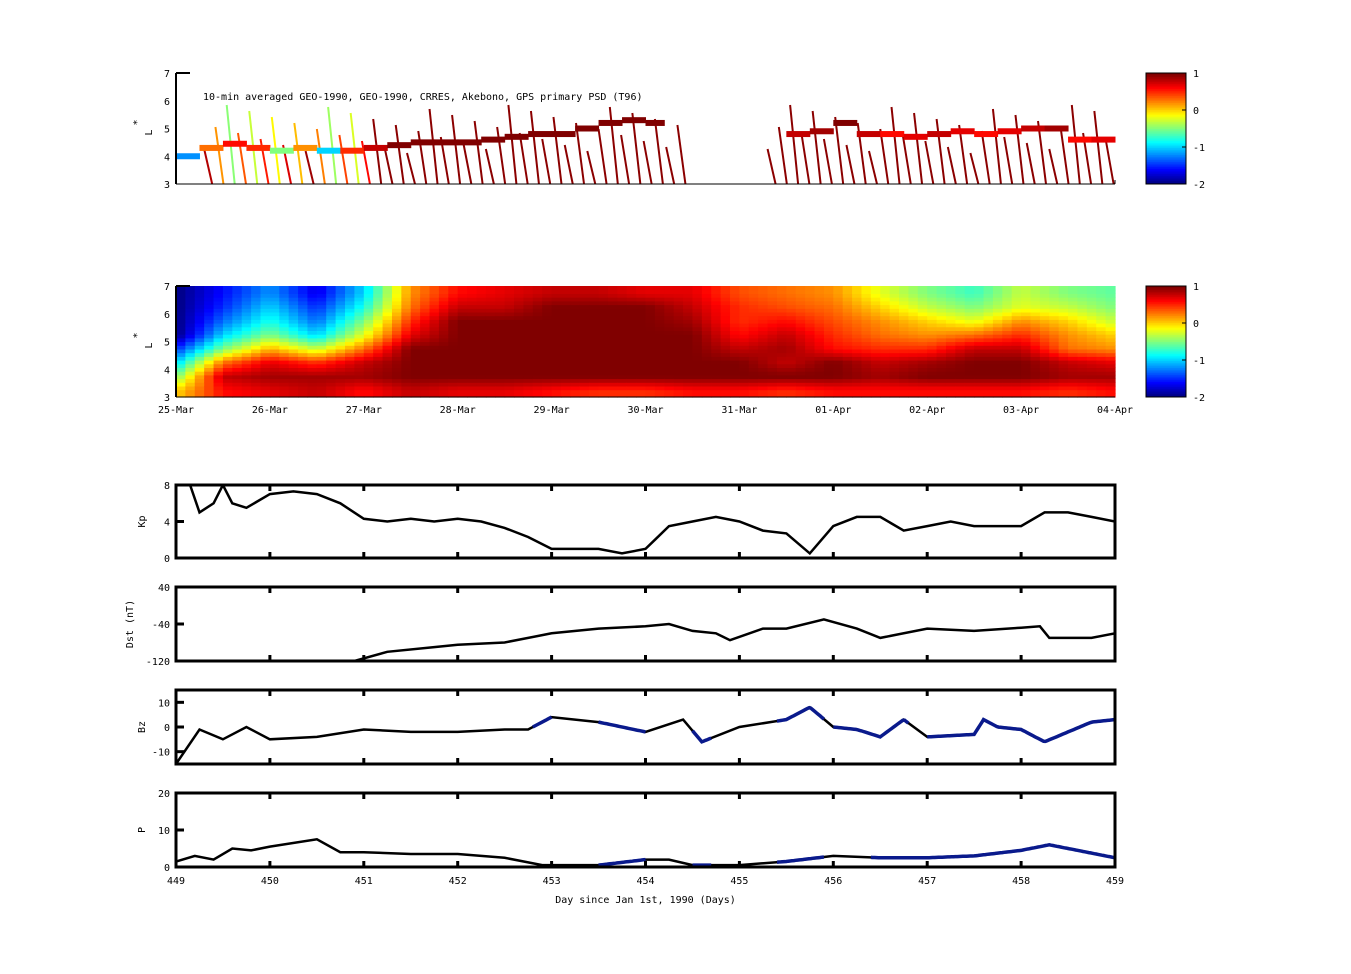 The width and height of the screenshot is (1351, 974). What do you see at coordinates (542, 722) in the screenshot?
I see `series-highlight` at bounding box center [542, 722].